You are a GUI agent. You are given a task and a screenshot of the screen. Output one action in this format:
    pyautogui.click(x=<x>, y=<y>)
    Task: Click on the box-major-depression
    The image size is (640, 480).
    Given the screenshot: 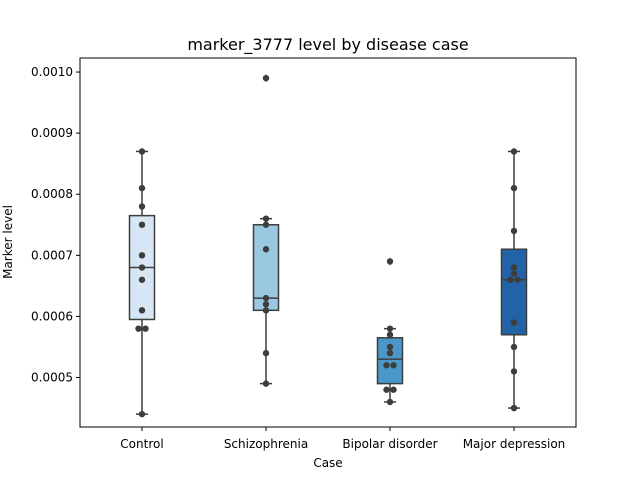 What is the action you would take?
    pyautogui.click(x=514, y=292)
    